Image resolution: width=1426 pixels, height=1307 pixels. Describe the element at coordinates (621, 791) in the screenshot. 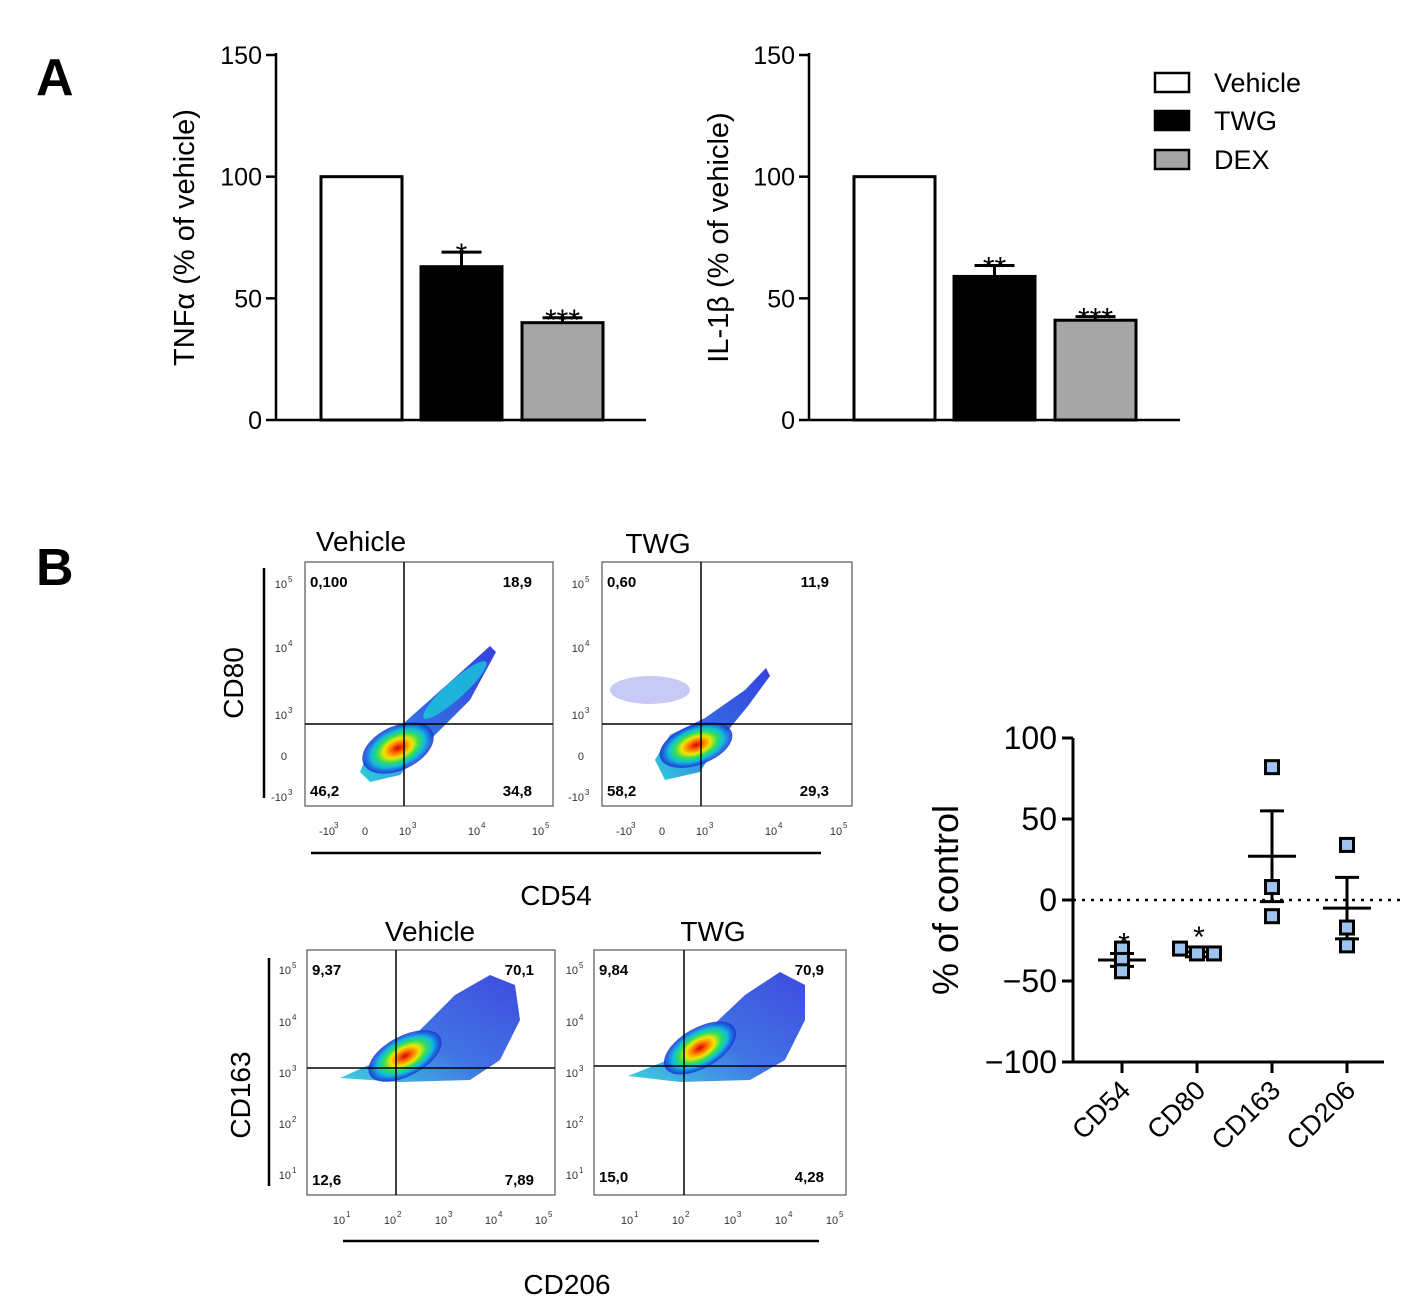

I see `quadrant-lower-left: 58,2` at that location.